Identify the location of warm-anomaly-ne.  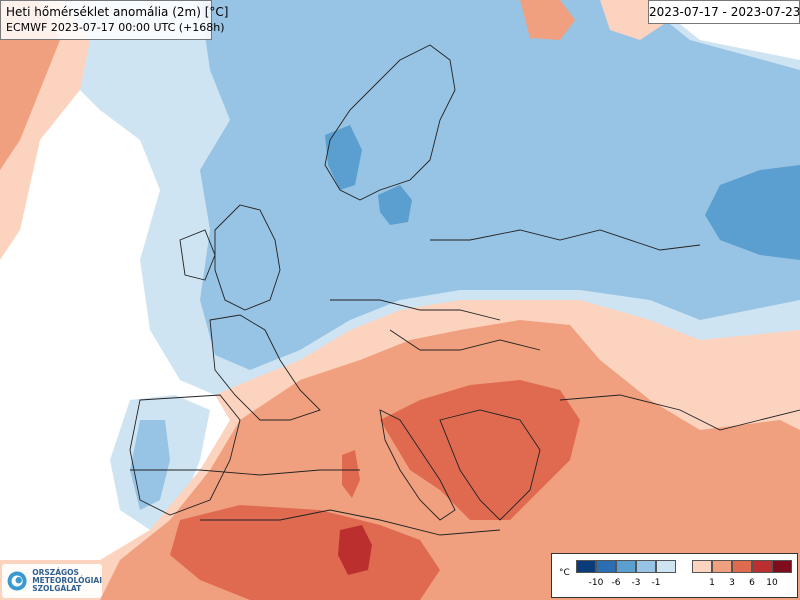
(547, 20).